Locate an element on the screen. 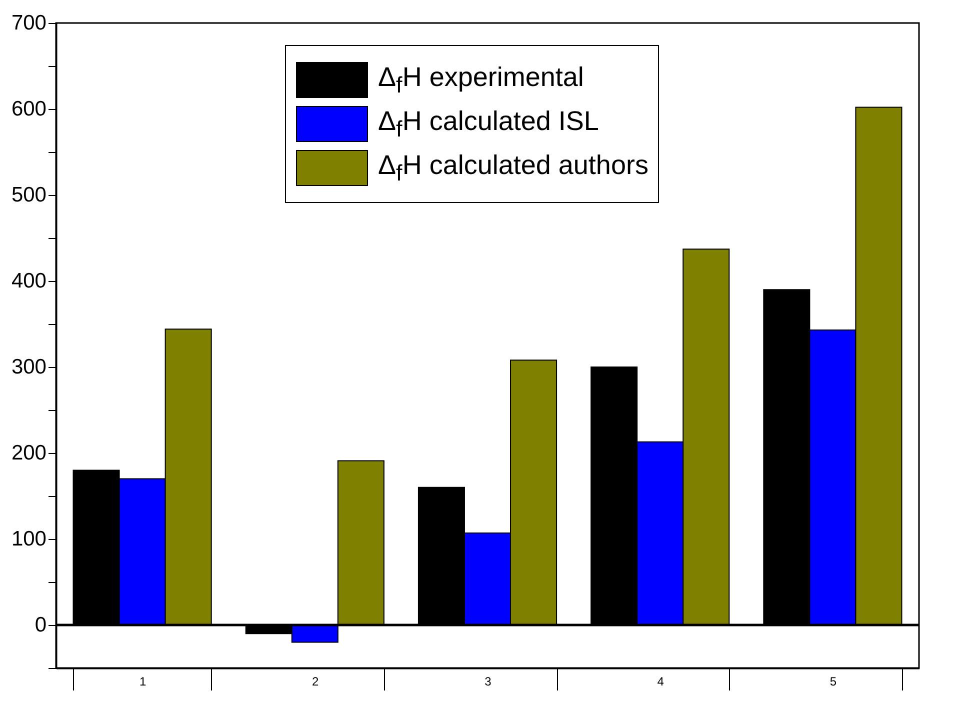 This screenshot has height=701, width=955. x-tick-label: 4 is located at coordinates (660, 681).